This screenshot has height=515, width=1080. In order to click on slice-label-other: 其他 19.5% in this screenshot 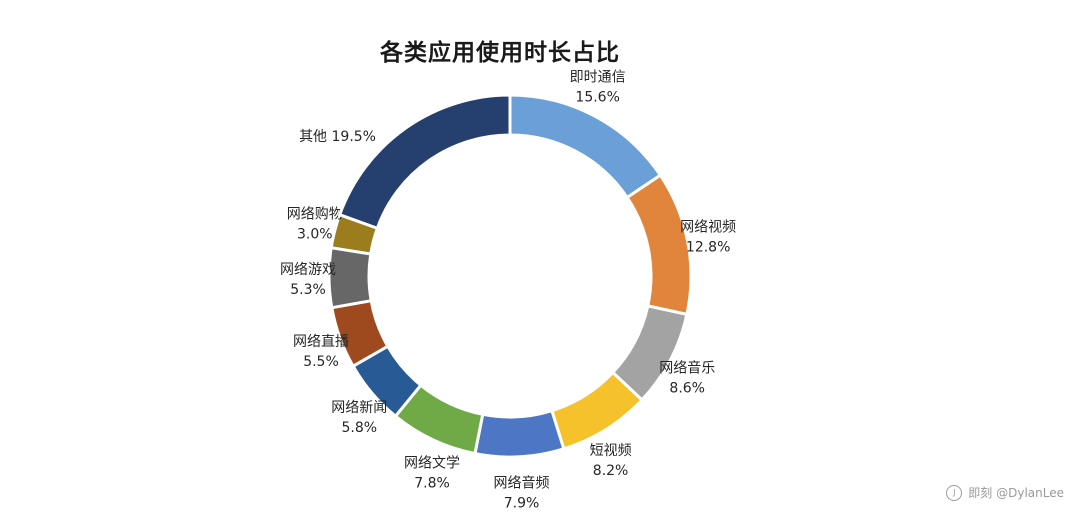, I will do `click(337, 137)`.